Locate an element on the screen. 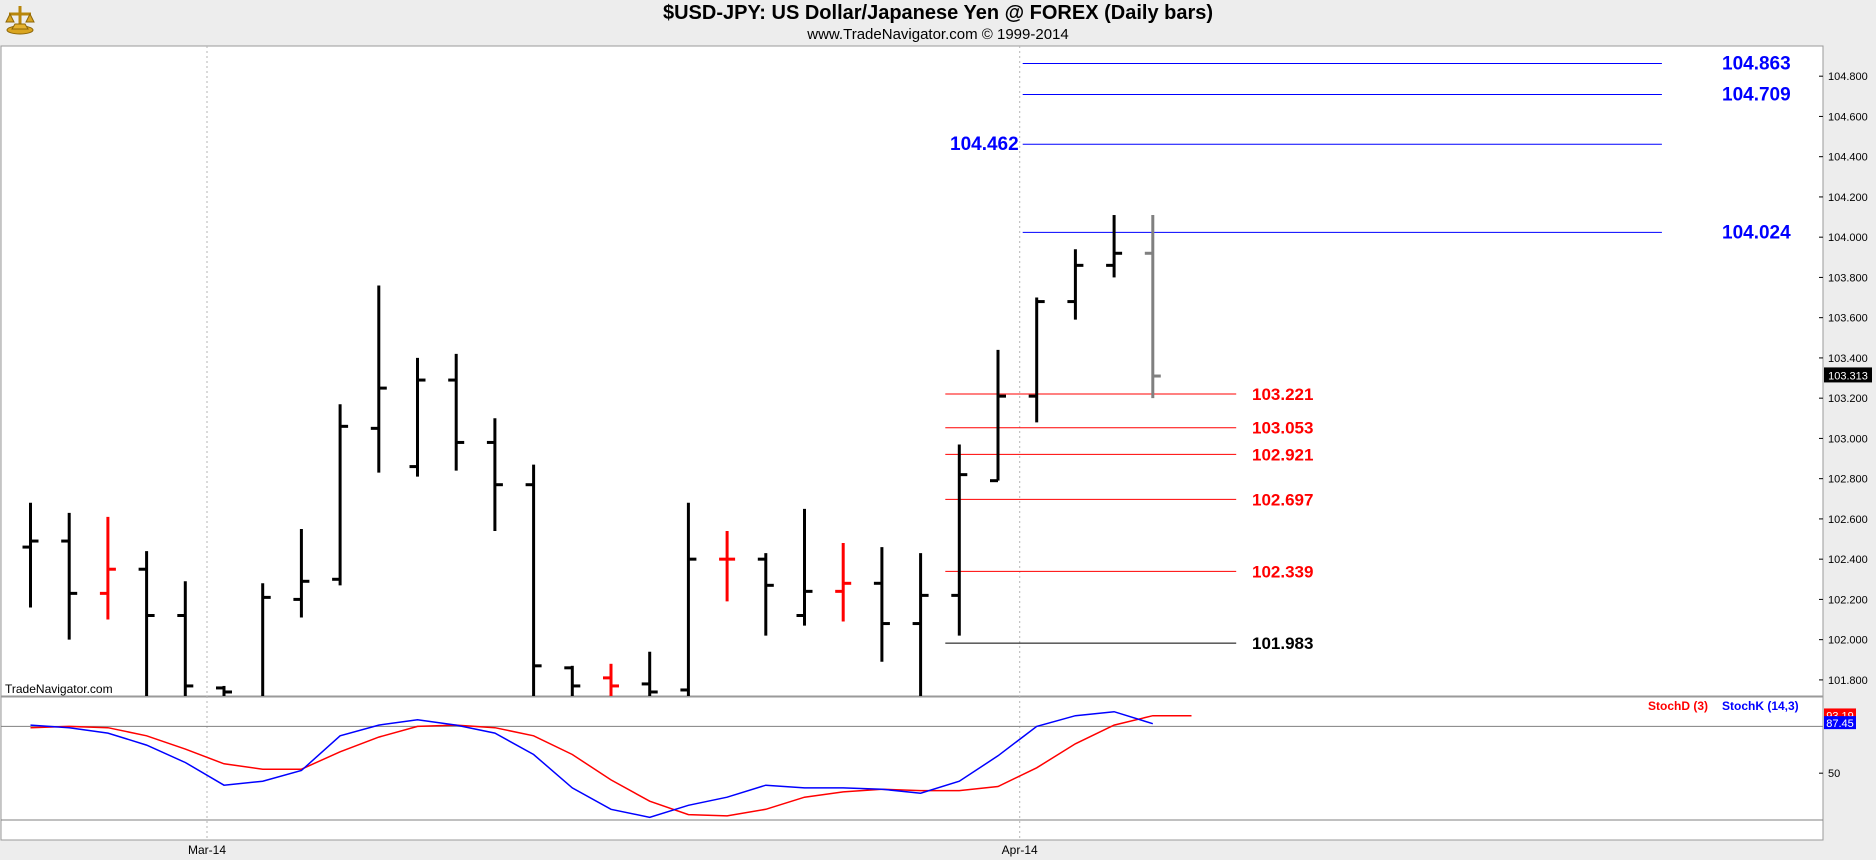 This screenshot has height=860, width=1876. level-line-label: 104.024 is located at coordinates (1756, 232).